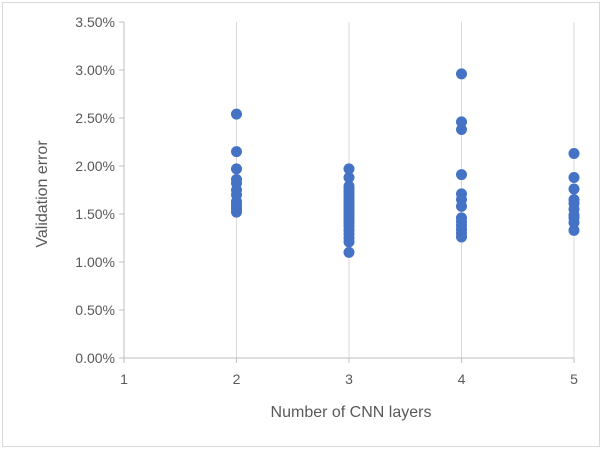 The width and height of the screenshot is (602, 451). Describe the element at coordinates (95, 118) in the screenshot. I see `y-tick-label: 2.50%` at that location.